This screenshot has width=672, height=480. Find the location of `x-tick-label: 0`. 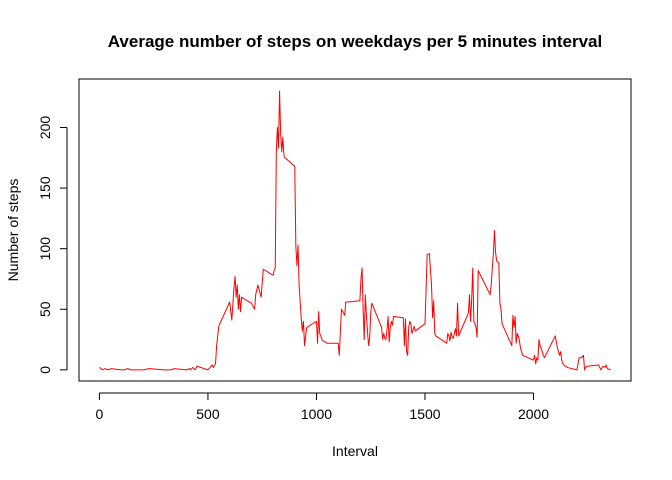

x-tick-label: 0 is located at coordinates (100, 414).